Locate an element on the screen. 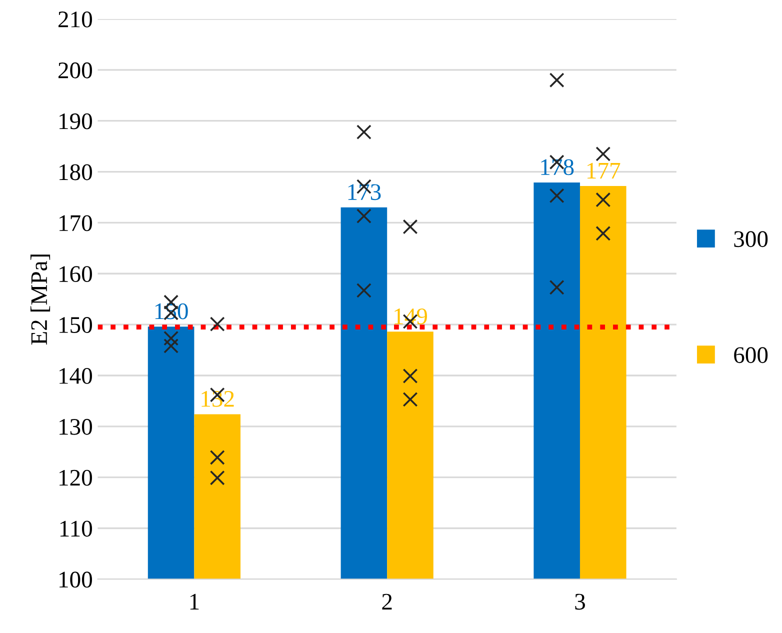  y-tick-label: 160 is located at coordinates (76, 274).